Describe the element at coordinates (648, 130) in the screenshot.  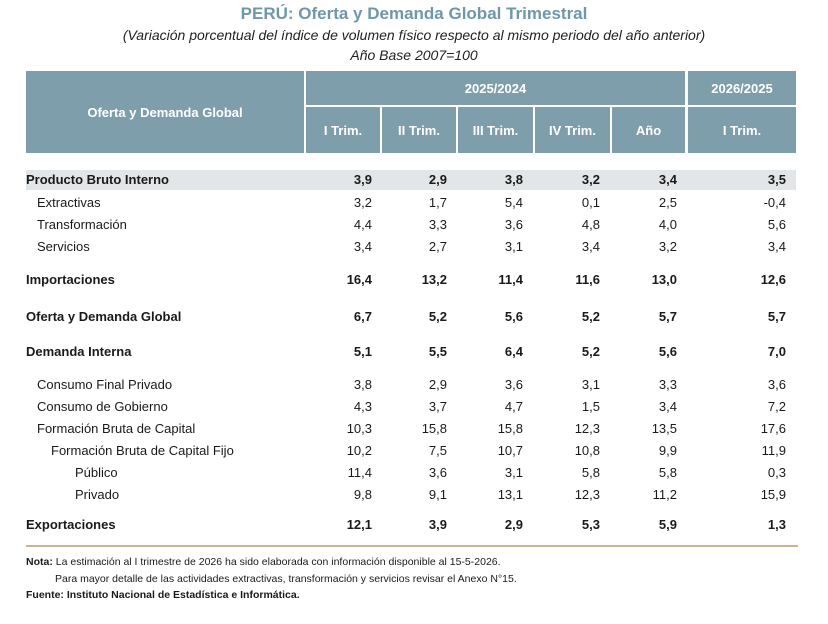
I see `column-header: Año` at that location.